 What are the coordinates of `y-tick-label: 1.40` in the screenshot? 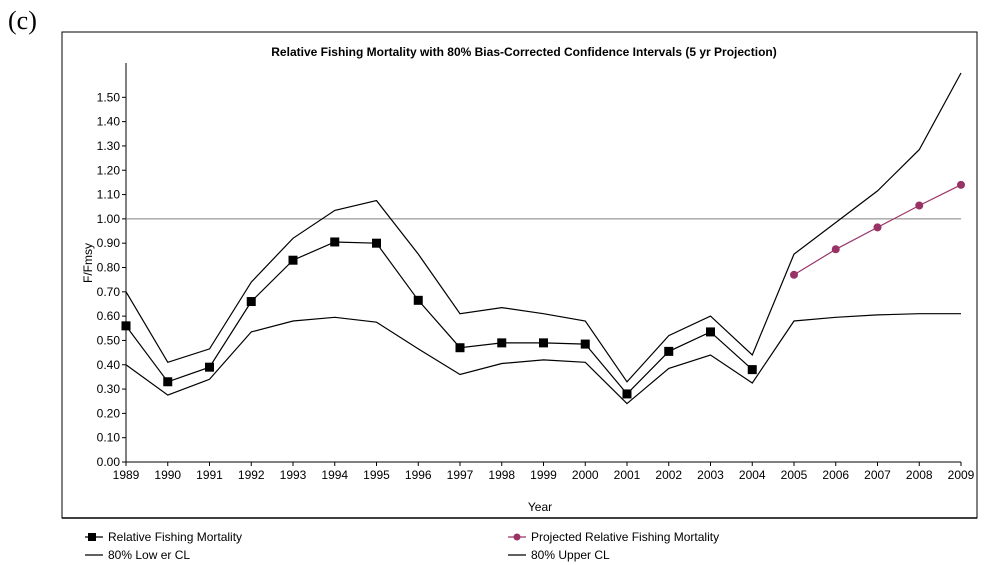 It's located at (109, 122).